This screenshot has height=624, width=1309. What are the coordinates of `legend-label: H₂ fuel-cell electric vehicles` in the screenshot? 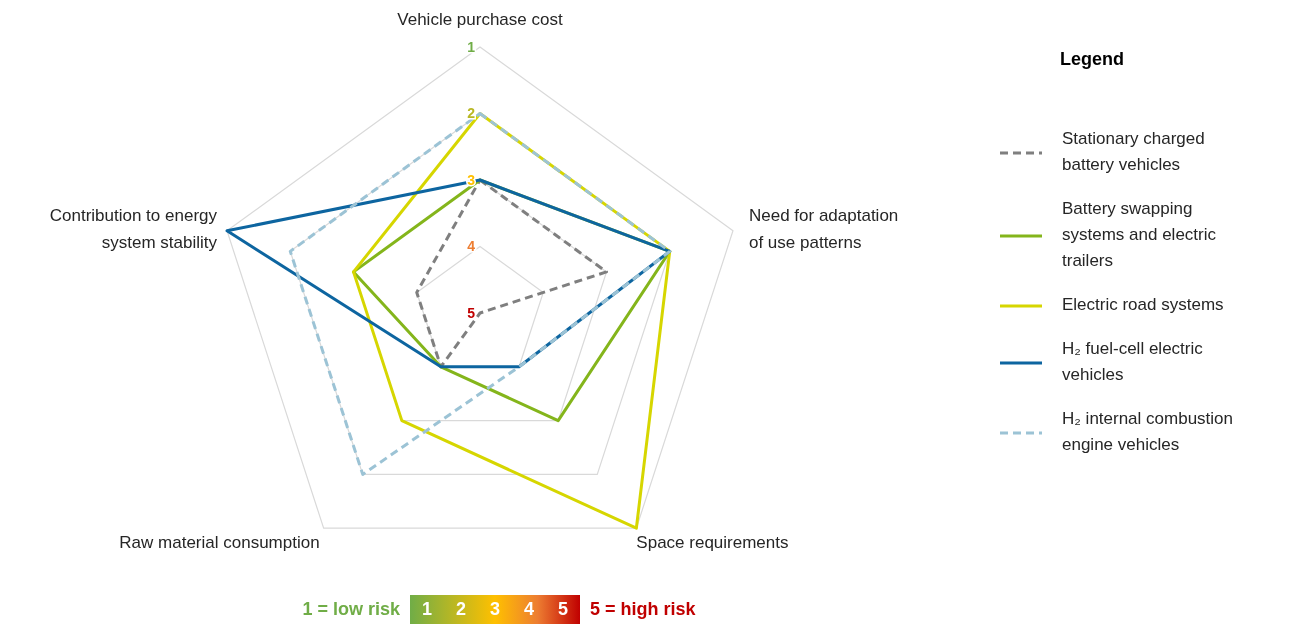 It's located at (1133, 362).